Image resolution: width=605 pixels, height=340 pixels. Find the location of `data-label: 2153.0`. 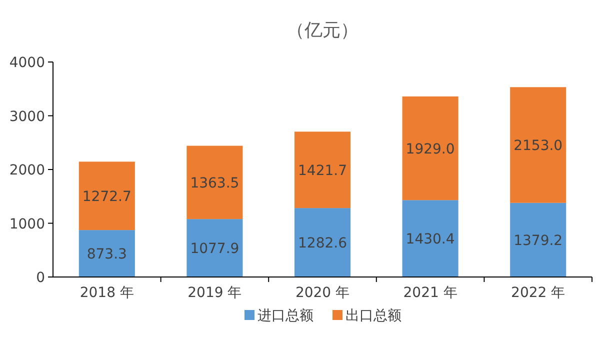

data-label: 2153.0 is located at coordinates (538, 146).